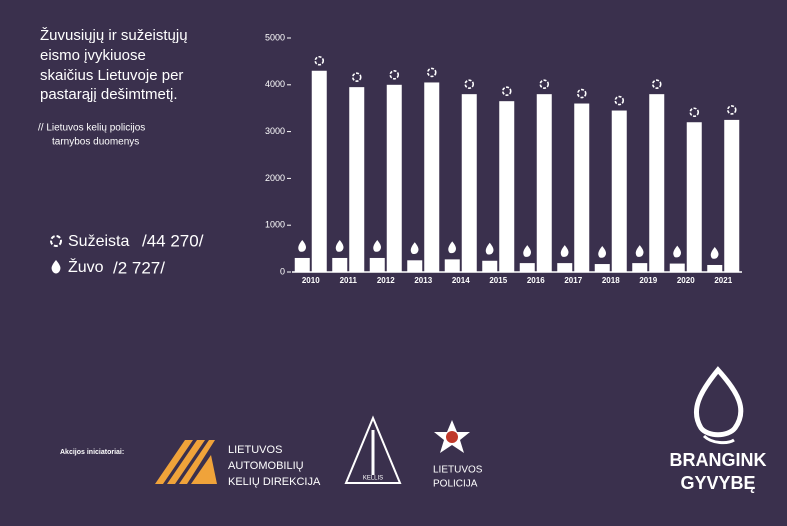  Describe the element at coordinates (349, 280) in the screenshot. I see `x-tick-label: 2011` at that location.